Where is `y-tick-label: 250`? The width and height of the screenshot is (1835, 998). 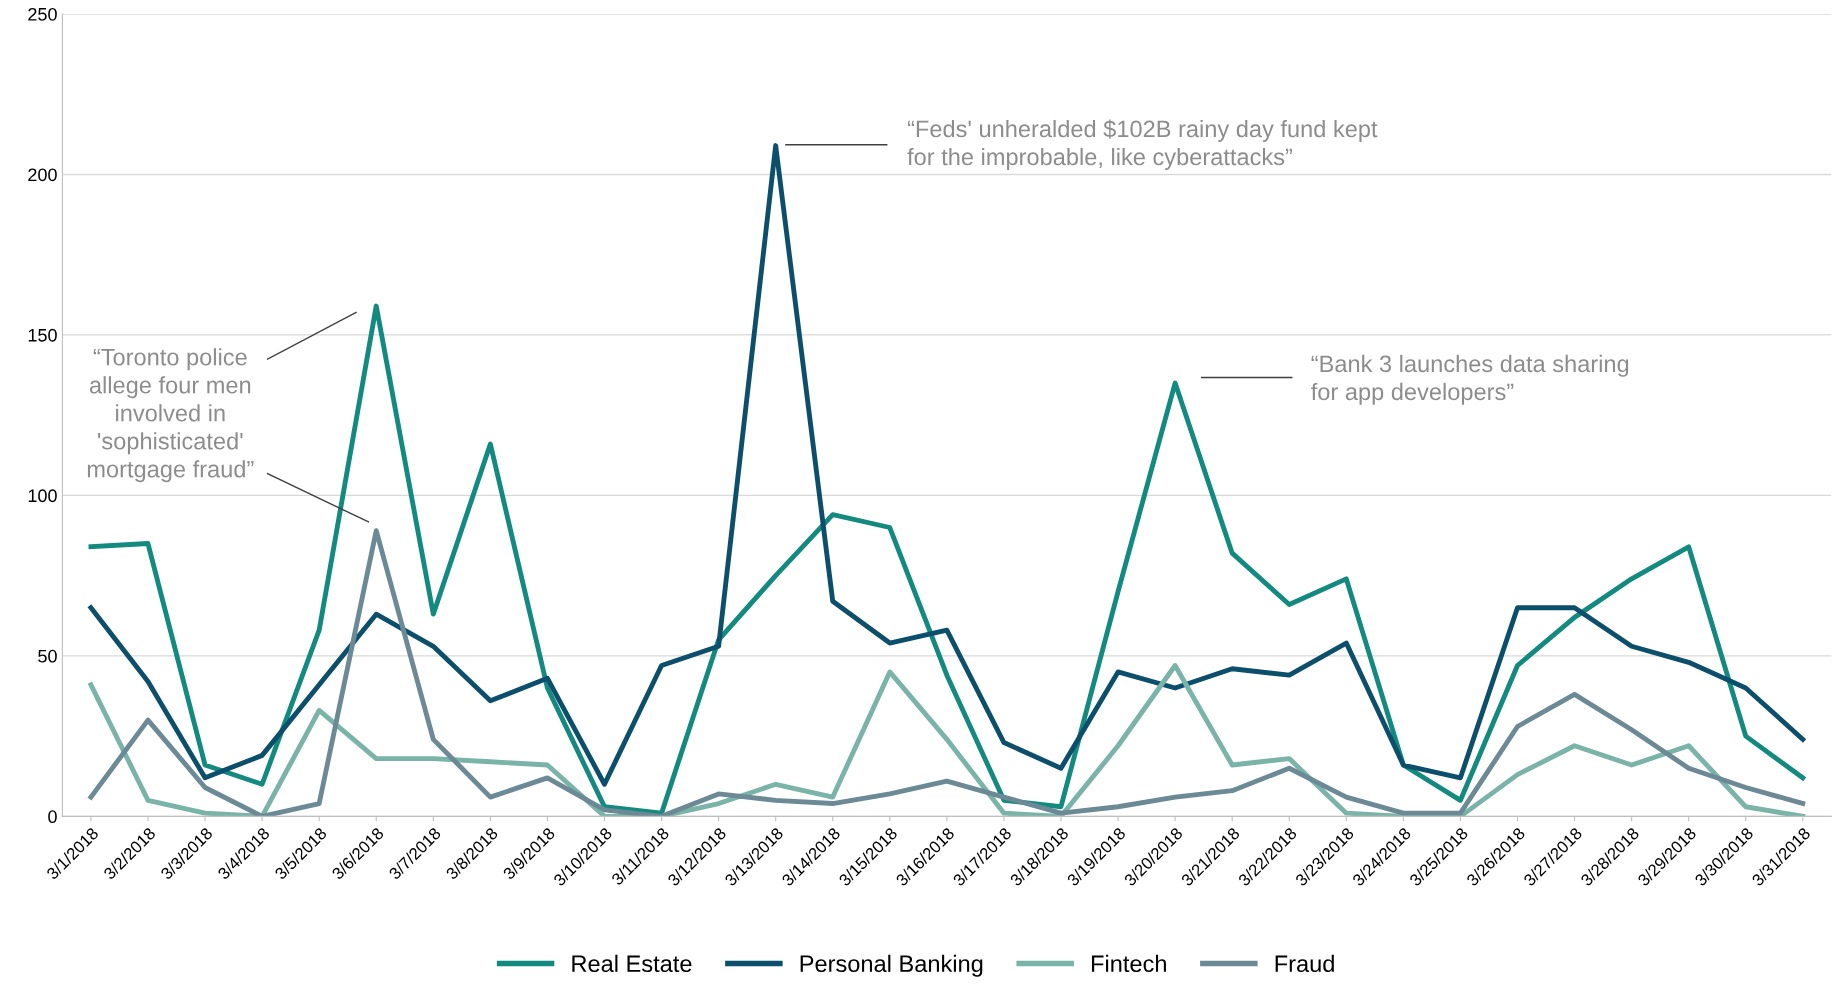 y-tick-label: 250 is located at coordinates (42, 14).